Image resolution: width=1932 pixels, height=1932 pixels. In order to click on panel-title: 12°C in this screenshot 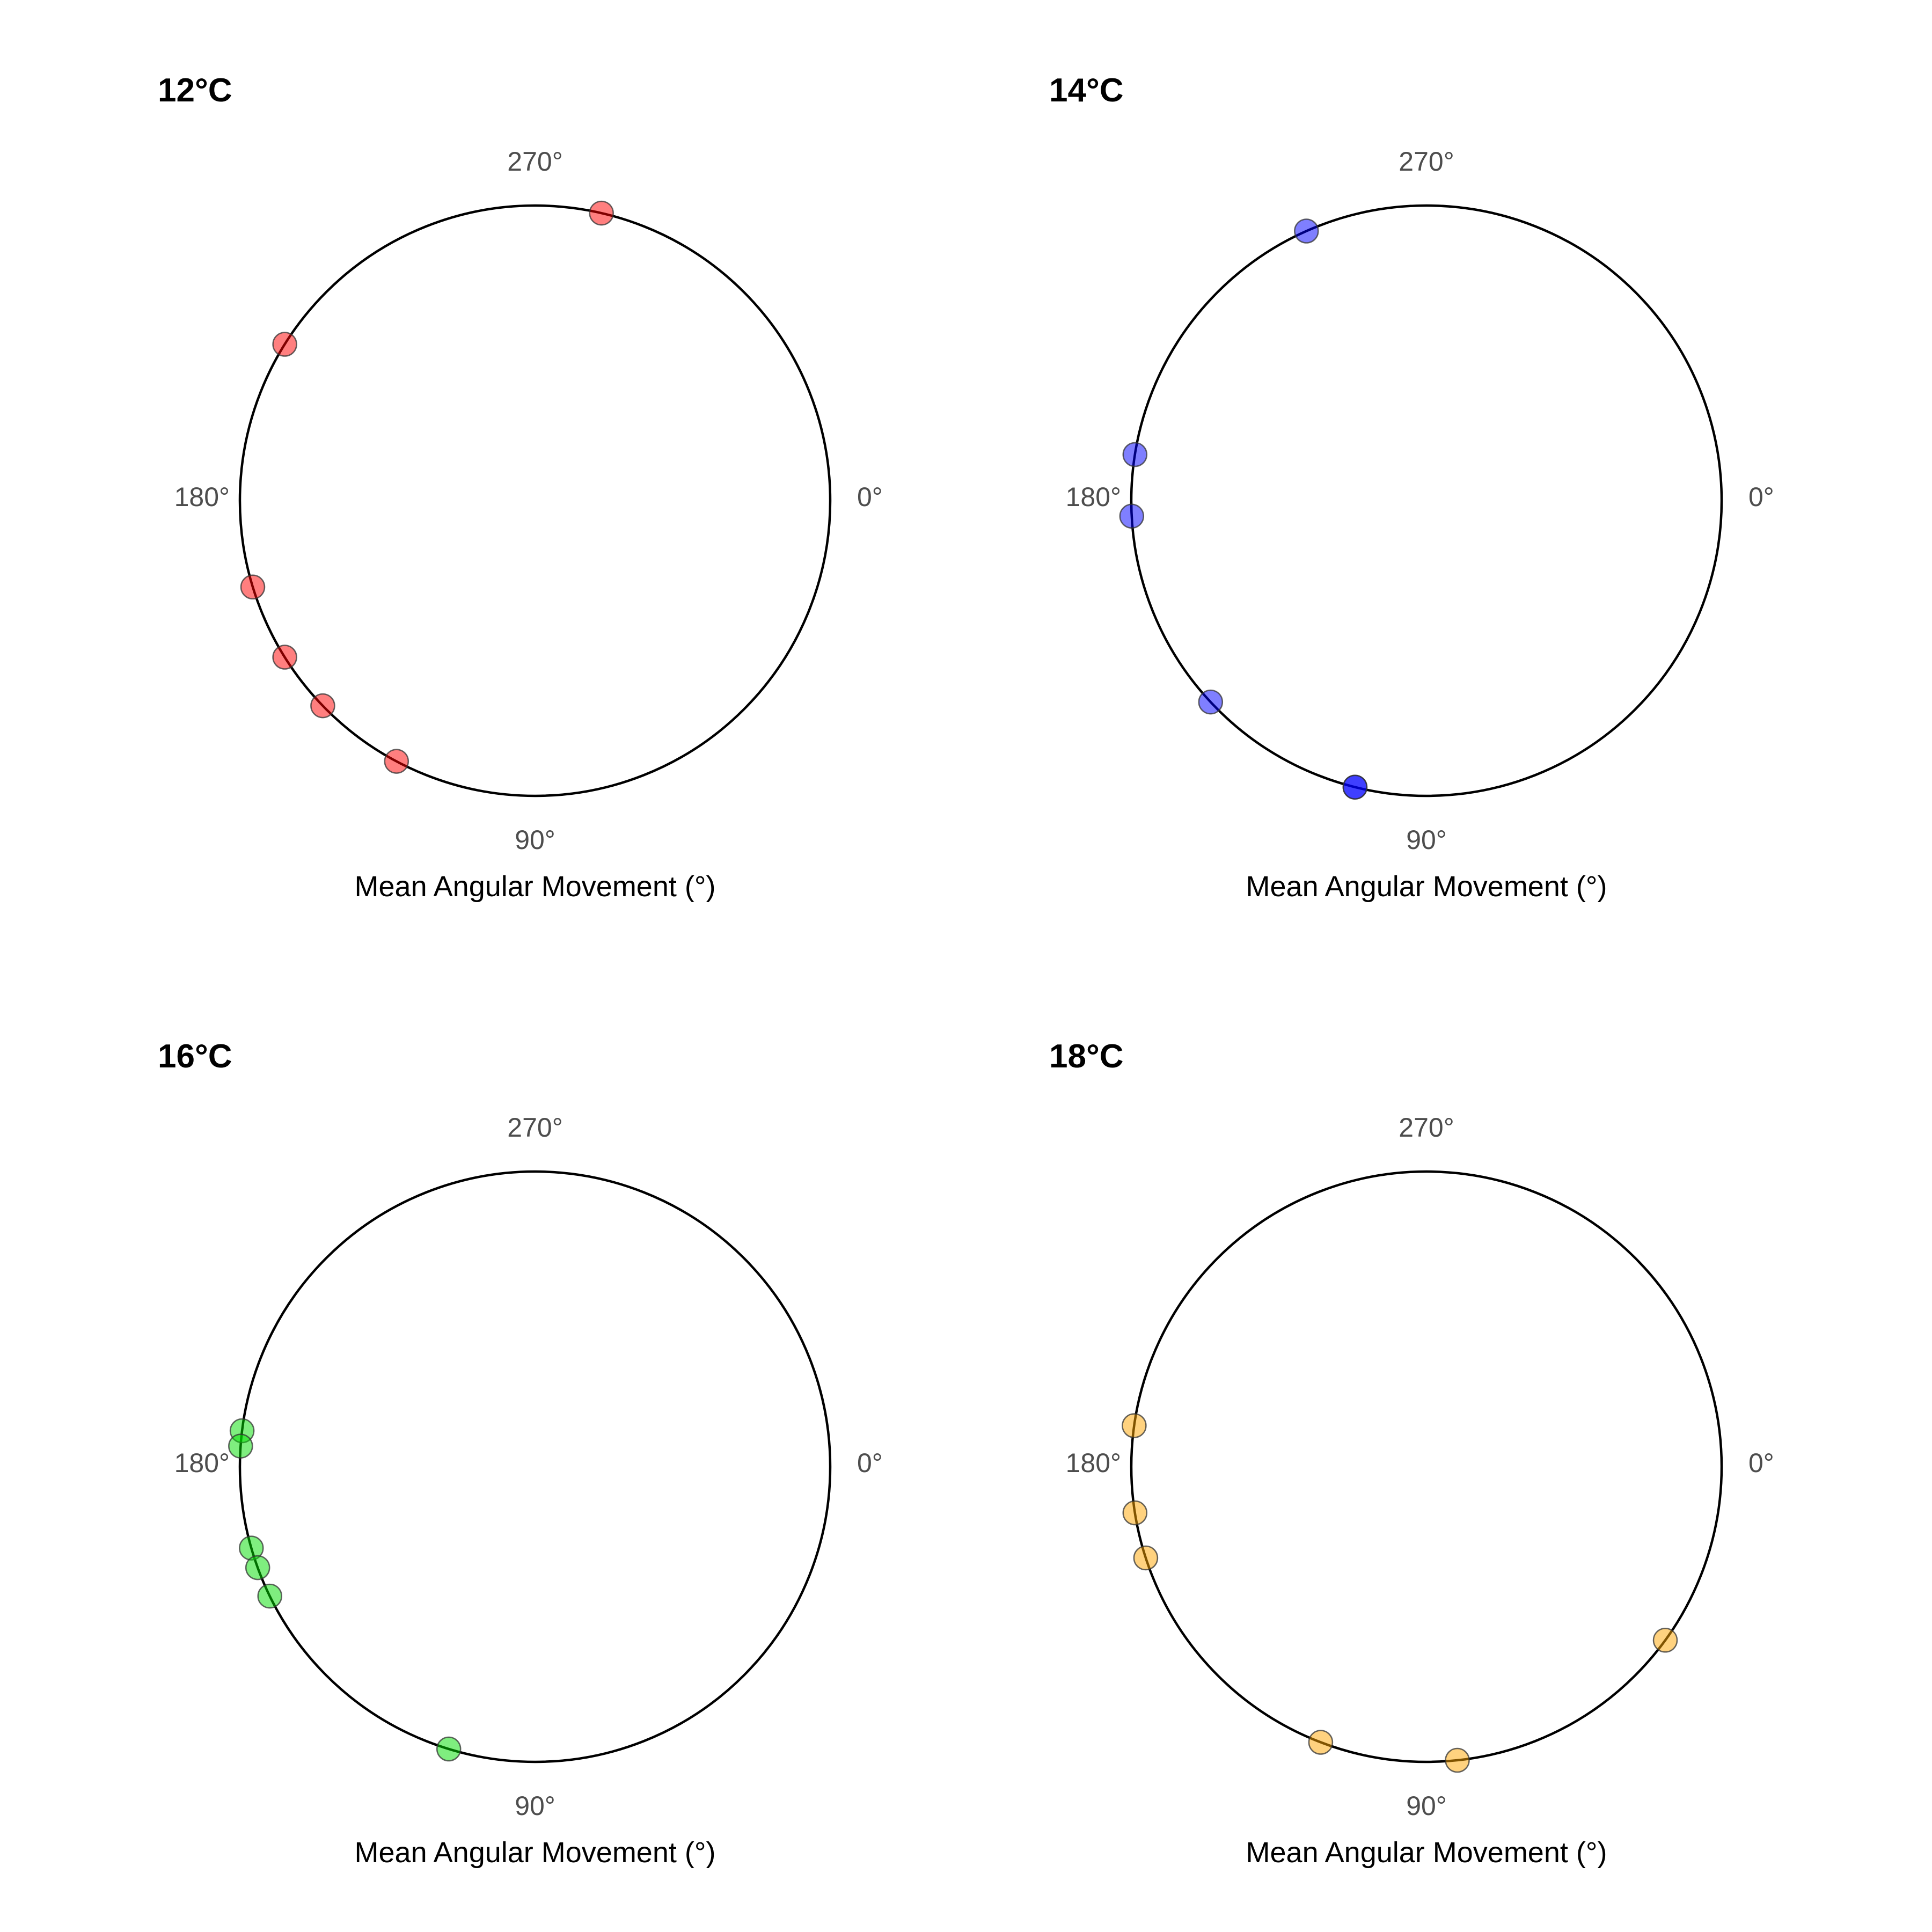, I will do `click(195, 90)`.